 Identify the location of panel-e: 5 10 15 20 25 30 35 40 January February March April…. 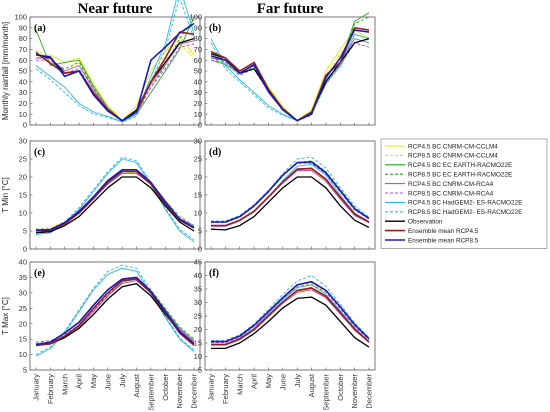
(101, 334).